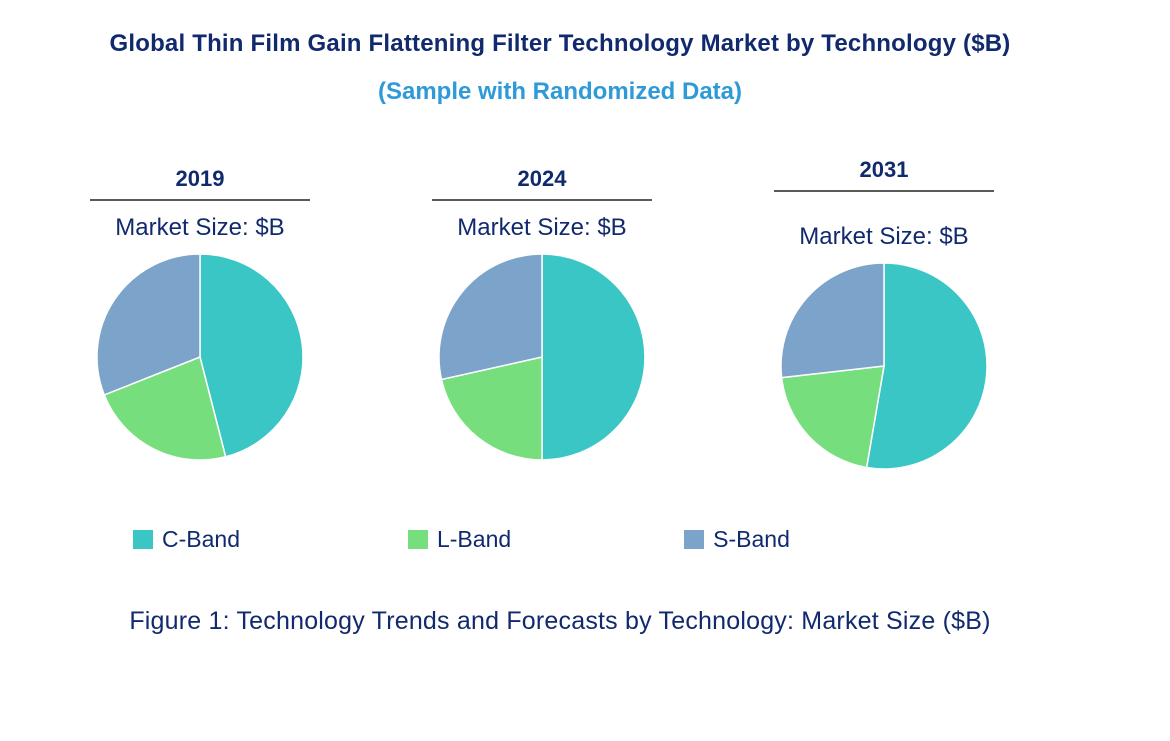 This screenshot has height=741, width=1170. What do you see at coordinates (200, 357) in the screenshot?
I see `pie-chart-2019` at bounding box center [200, 357].